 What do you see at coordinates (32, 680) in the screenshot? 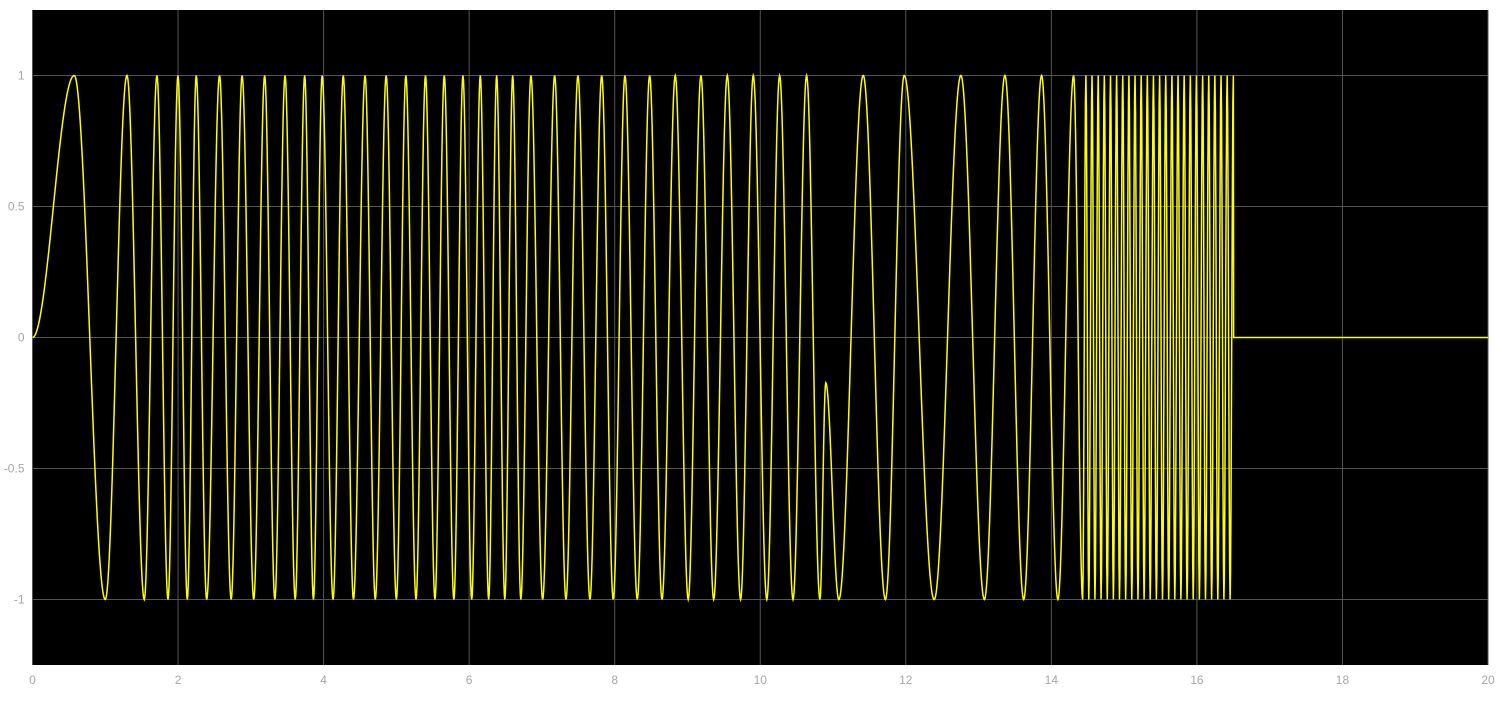
I see `x-tick-label: 0` at bounding box center [32, 680].